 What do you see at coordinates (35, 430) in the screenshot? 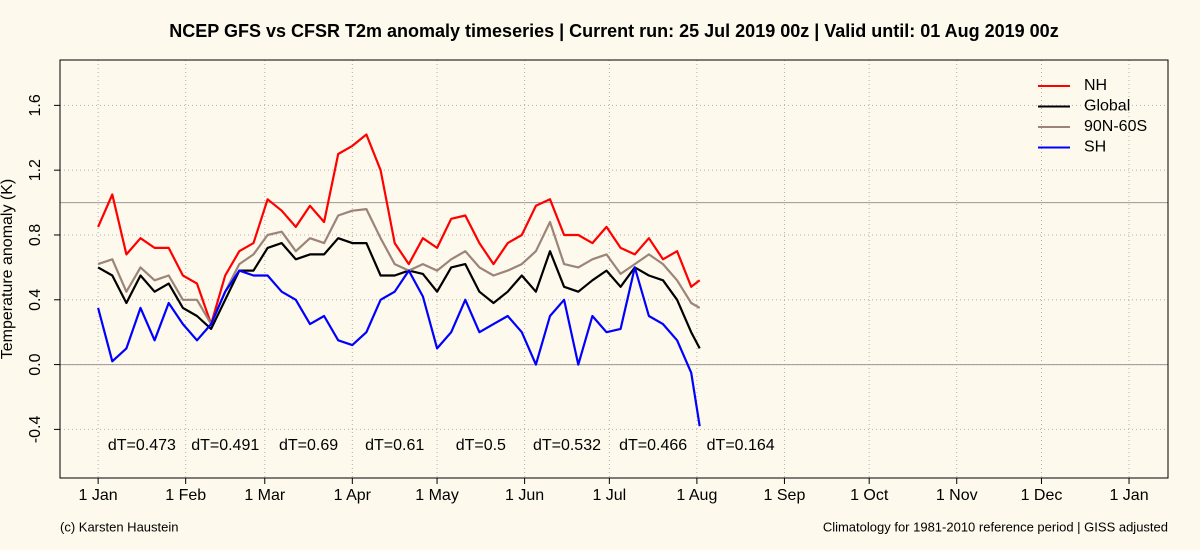
I see `y-tick-label: -0.4` at bounding box center [35, 430].